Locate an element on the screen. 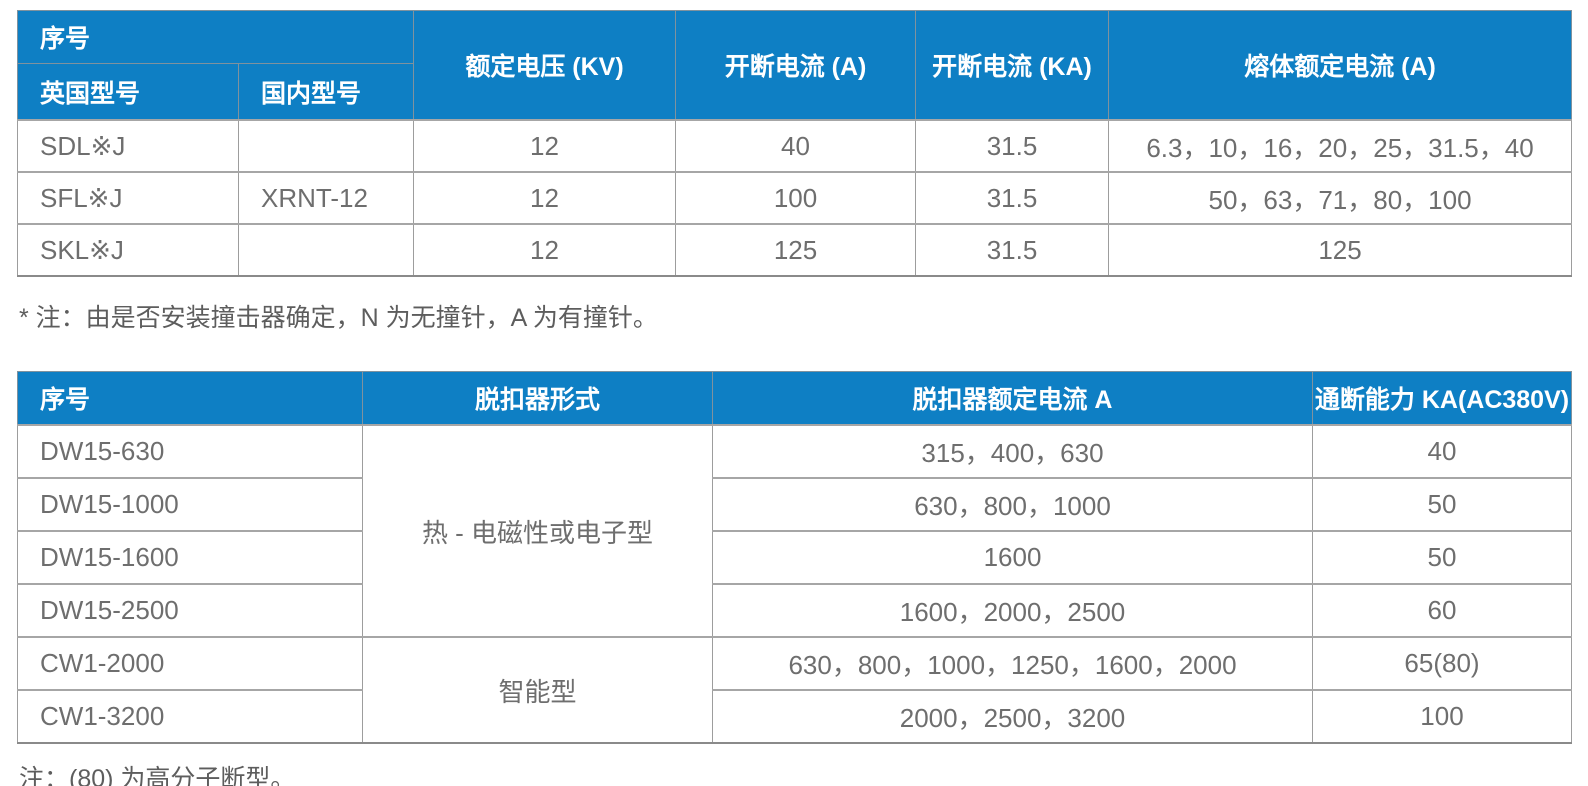 The image size is (1588, 786). table-row: CW1-3200 2000，2500，3200 100 is located at coordinates (794, 716).